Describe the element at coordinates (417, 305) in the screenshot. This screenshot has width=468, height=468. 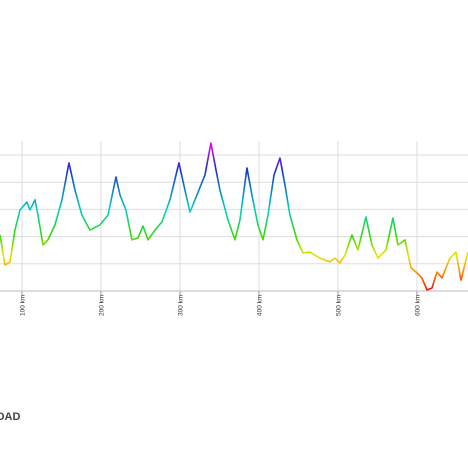
I see `x-tick-label: 600 km` at that location.